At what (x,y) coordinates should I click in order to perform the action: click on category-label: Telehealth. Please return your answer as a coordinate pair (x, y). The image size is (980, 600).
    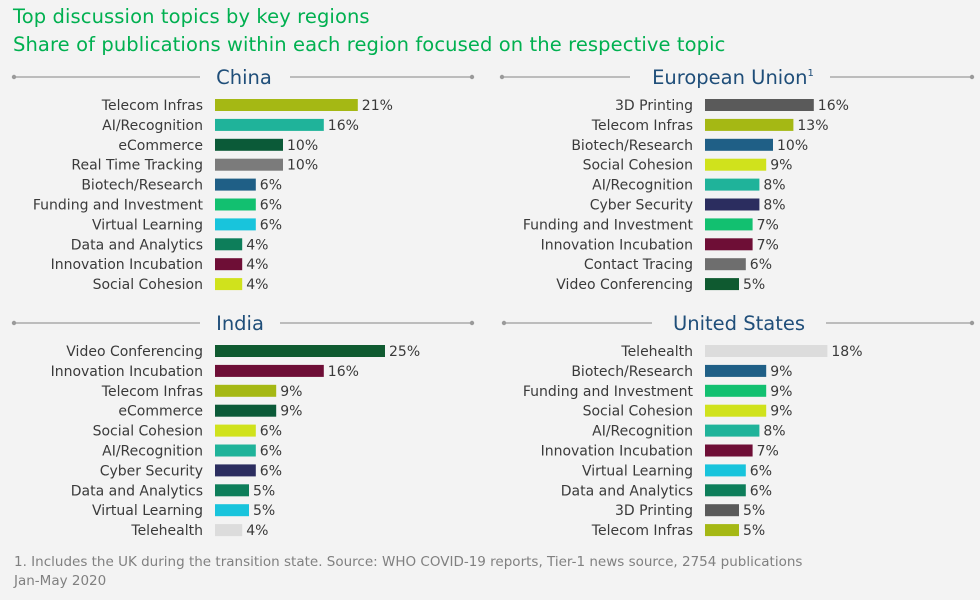
    Looking at the image, I should click on (656, 352).